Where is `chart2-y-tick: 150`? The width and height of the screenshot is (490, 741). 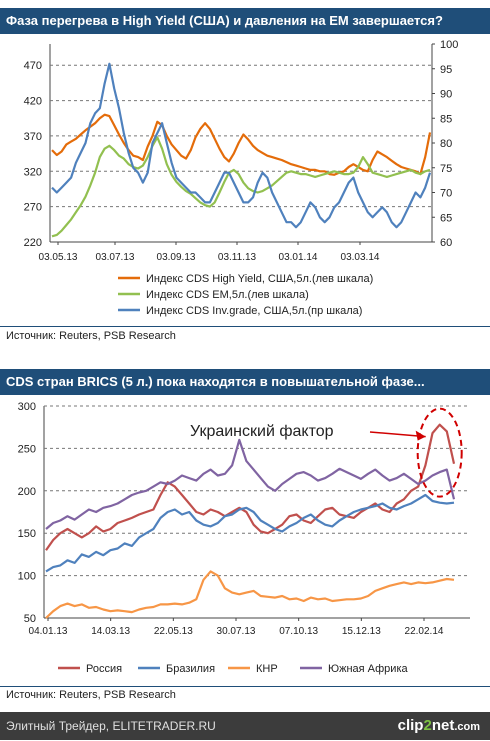
chart2-y-tick: 150 is located at coordinates (27, 534).